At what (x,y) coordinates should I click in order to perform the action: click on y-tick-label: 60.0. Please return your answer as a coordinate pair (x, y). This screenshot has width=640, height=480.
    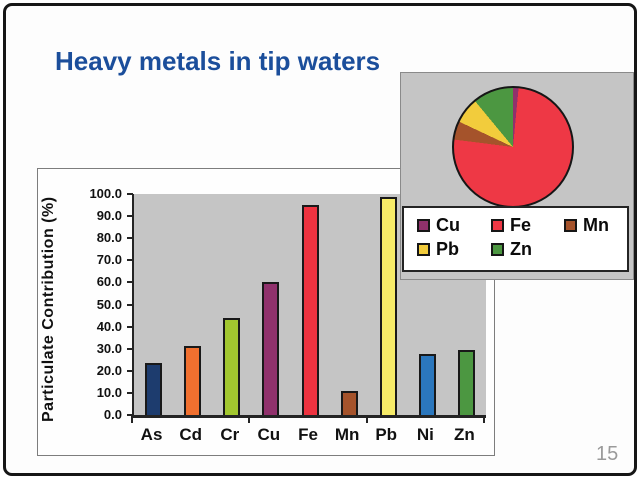
    Looking at the image, I should click on (109, 282).